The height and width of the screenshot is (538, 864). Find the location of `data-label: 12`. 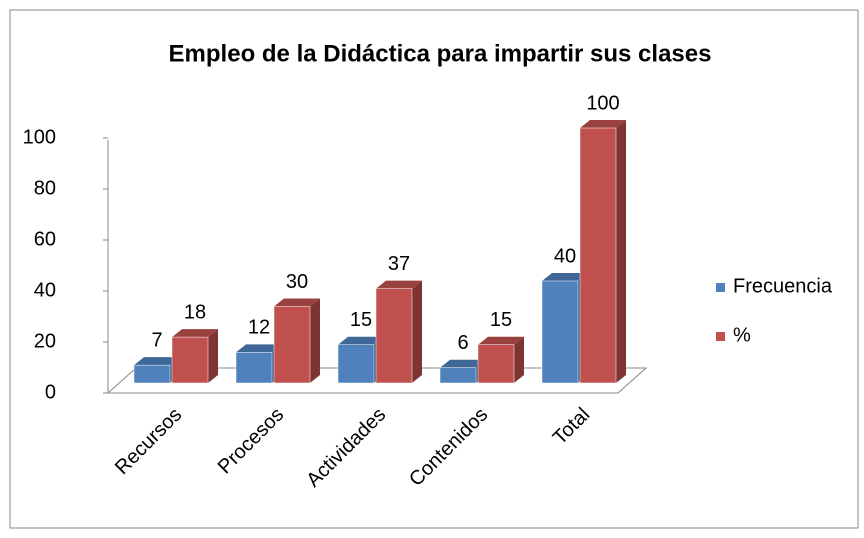

data-label: 12 is located at coordinates (259, 328).